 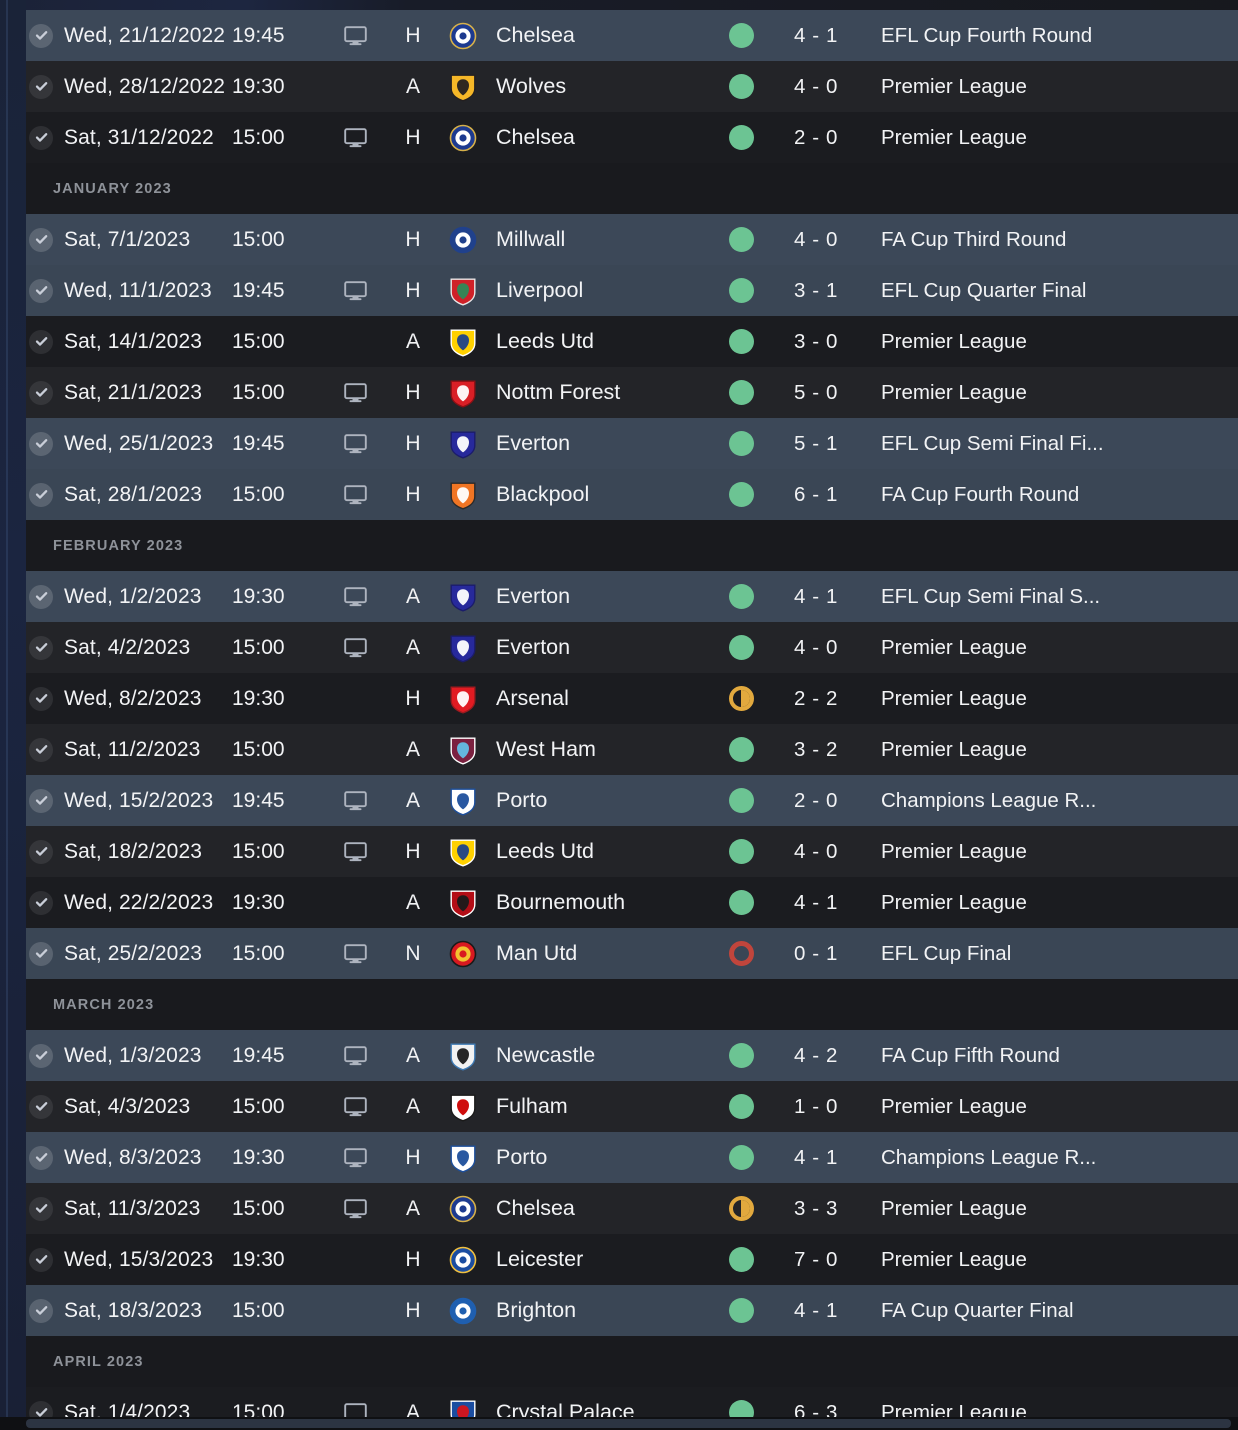 What do you see at coordinates (816, 1055) in the screenshot?
I see `fixture-score: 4 - 2` at bounding box center [816, 1055].